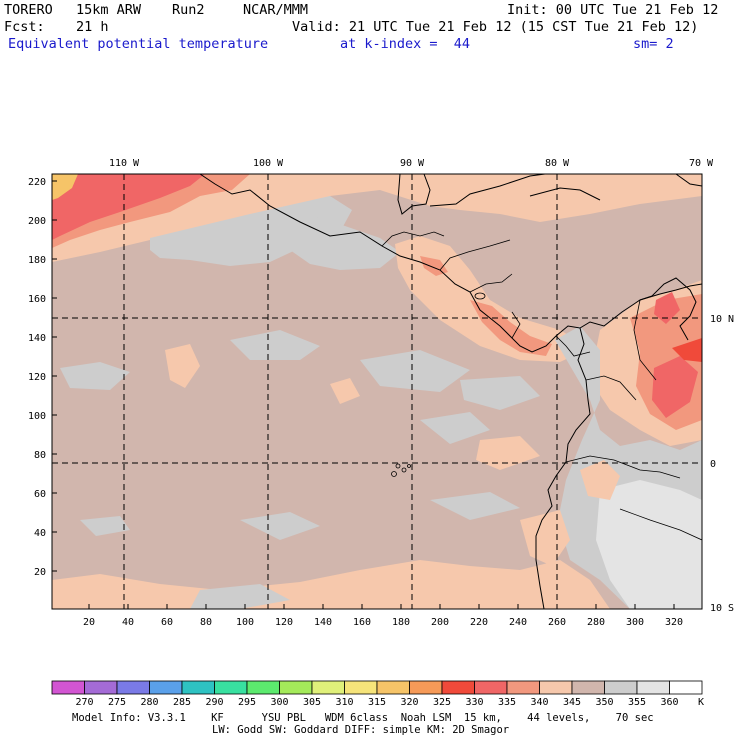 This screenshot has width=740, height=740. What do you see at coordinates (24, 27) in the screenshot?
I see `forecast-label: Fcst:` at bounding box center [24, 27].